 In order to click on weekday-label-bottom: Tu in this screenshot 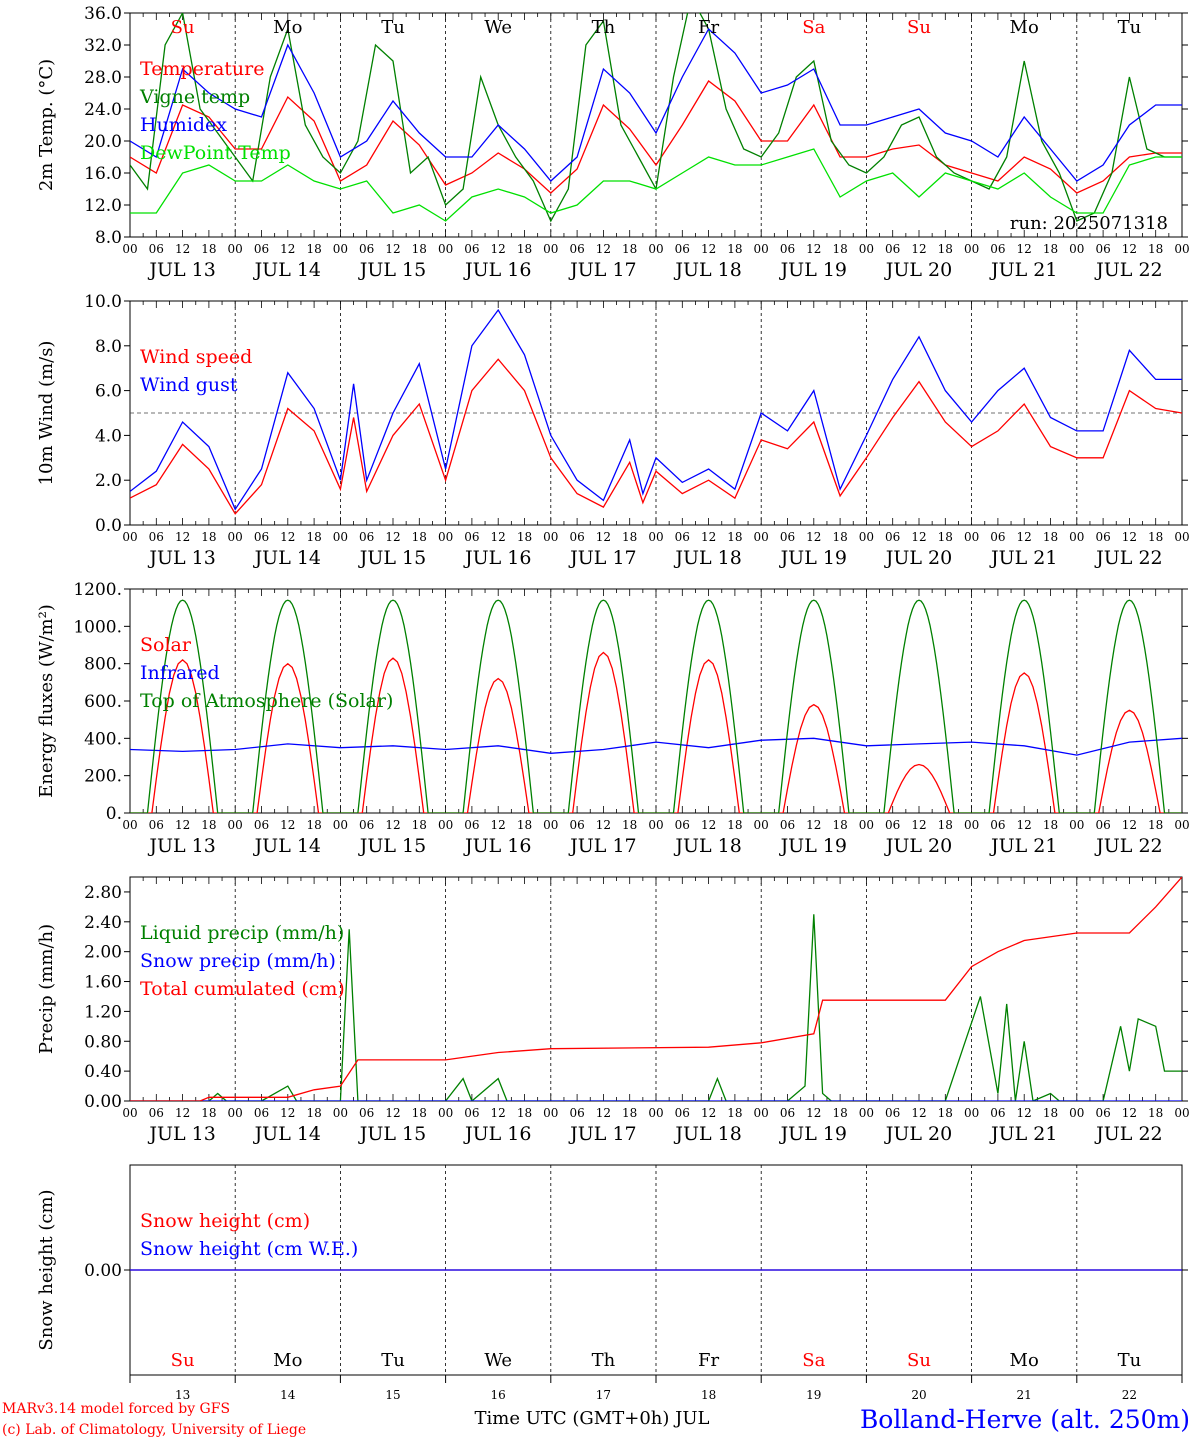, I will do `click(393, 1360)`.